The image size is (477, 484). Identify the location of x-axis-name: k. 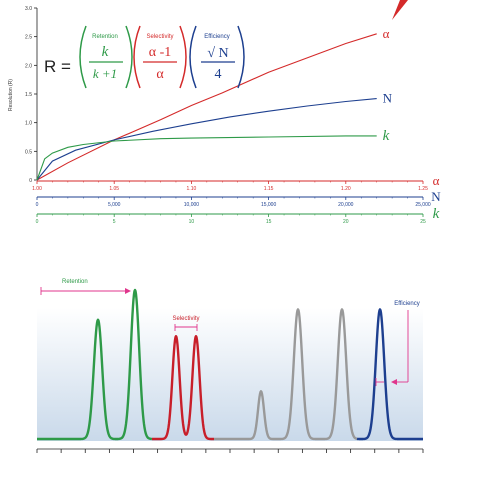
(436, 214).